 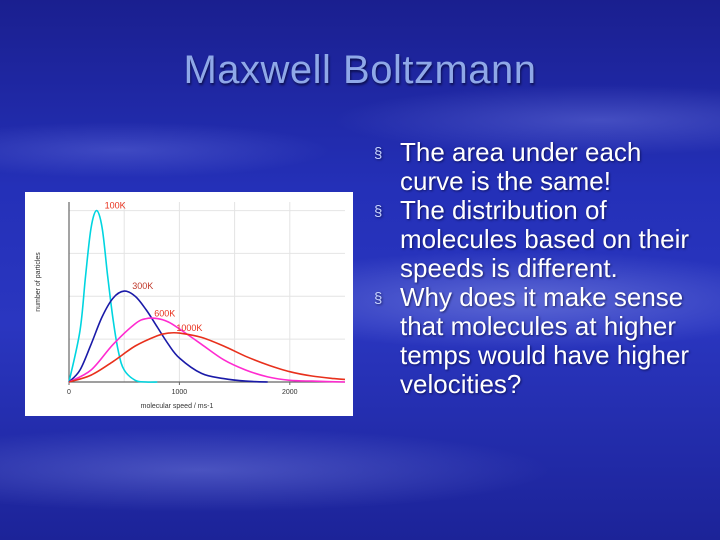 I want to click on y-axis-label: number of particles, so click(x=38, y=282).